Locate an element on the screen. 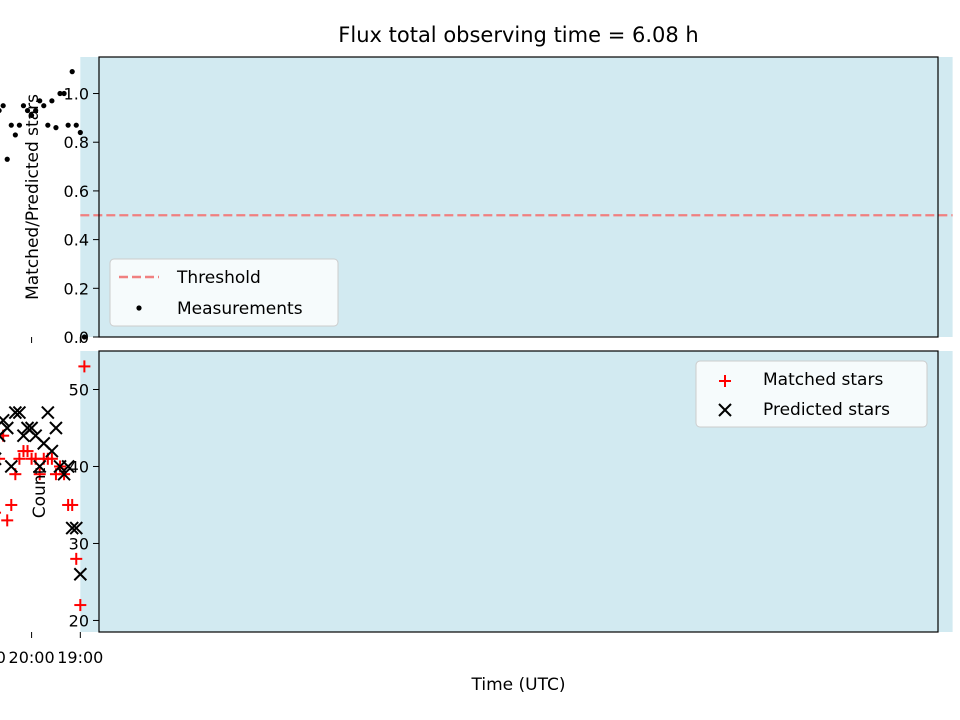 The image size is (960, 720). predicted-stars-legend-icon is located at coordinates (725, 410).